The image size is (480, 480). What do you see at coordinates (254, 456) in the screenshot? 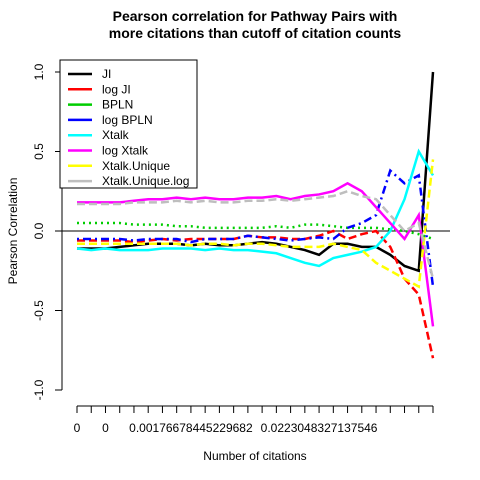
I see `x-axis-title: Number of citations` at bounding box center [254, 456].